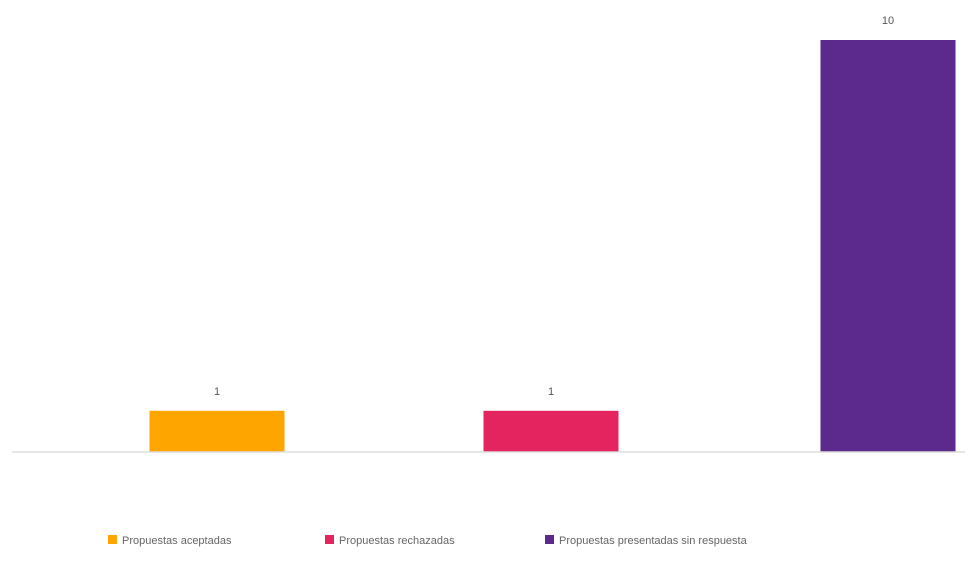  Describe the element at coordinates (888, 21) in the screenshot. I see `data-label-3: 10` at that location.